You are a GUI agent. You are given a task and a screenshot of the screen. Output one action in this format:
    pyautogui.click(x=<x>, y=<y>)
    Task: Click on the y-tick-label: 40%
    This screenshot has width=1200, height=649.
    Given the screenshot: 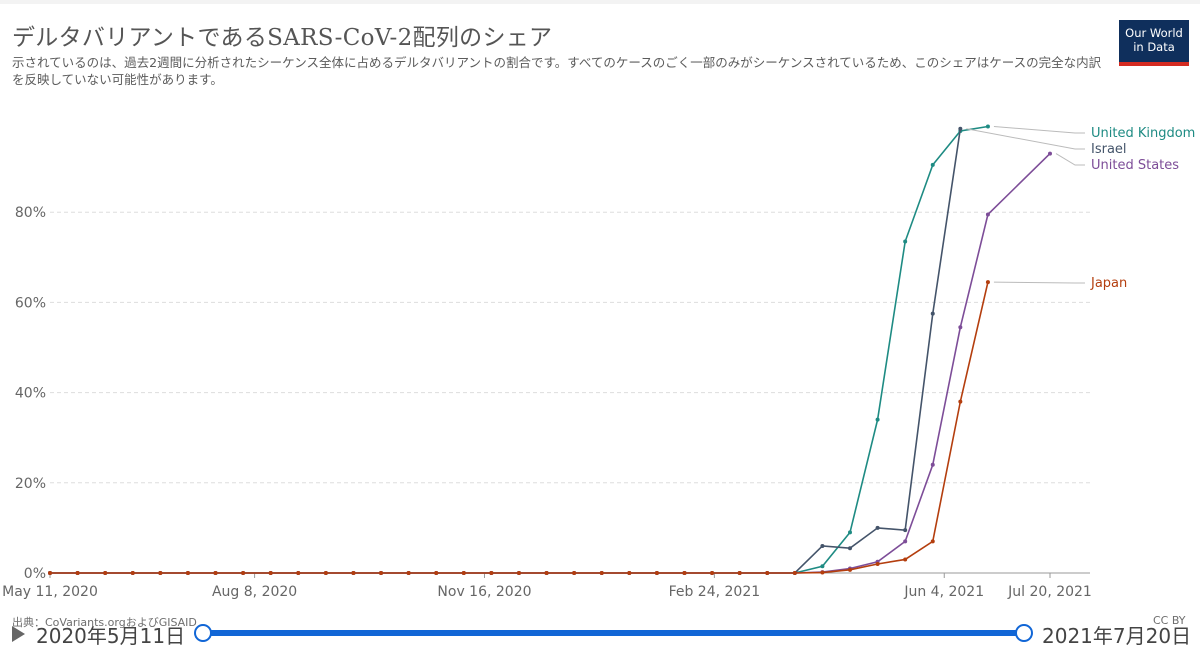 What is the action you would take?
    pyautogui.click(x=30, y=394)
    